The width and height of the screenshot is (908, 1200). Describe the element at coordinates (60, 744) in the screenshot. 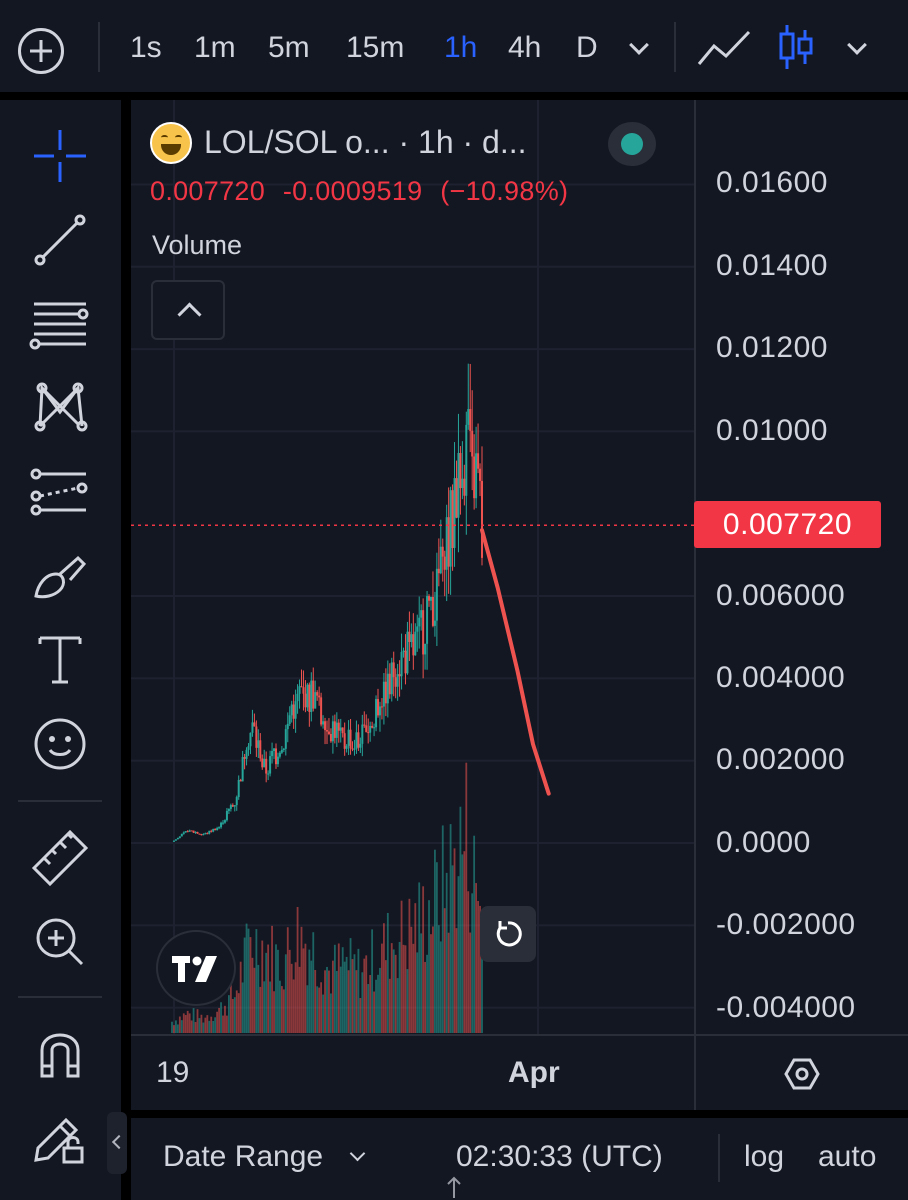

I see `emoji-icon` at that location.